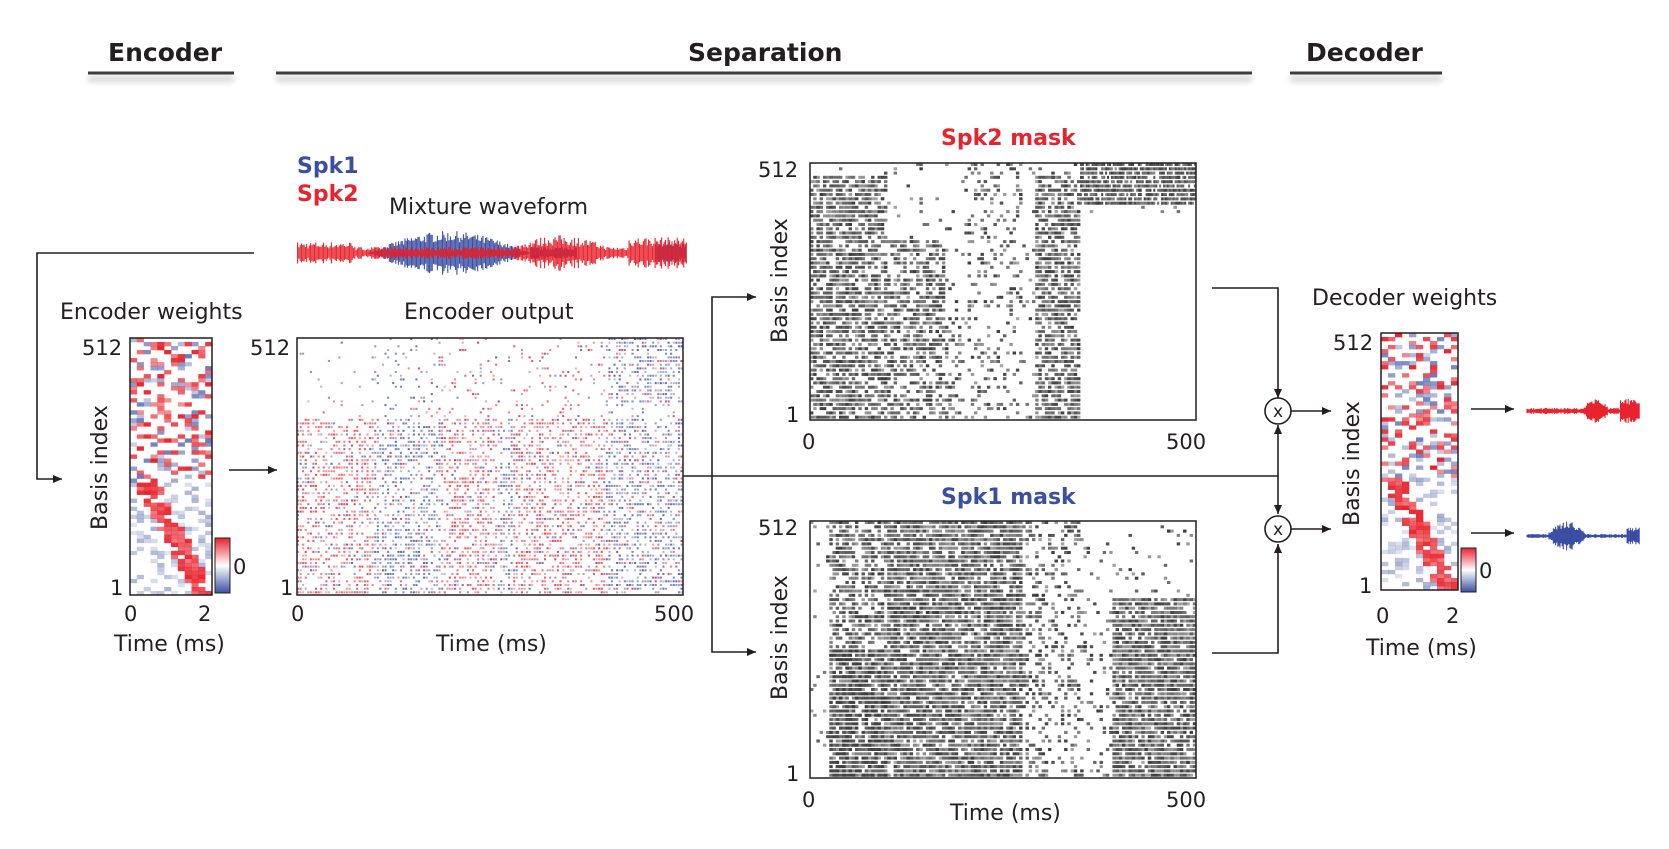  What do you see at coordinates (491, 644) in the screenshot?
I see `encoder-output-xlabel: Time (ms)` at bounding box center [491, 644].